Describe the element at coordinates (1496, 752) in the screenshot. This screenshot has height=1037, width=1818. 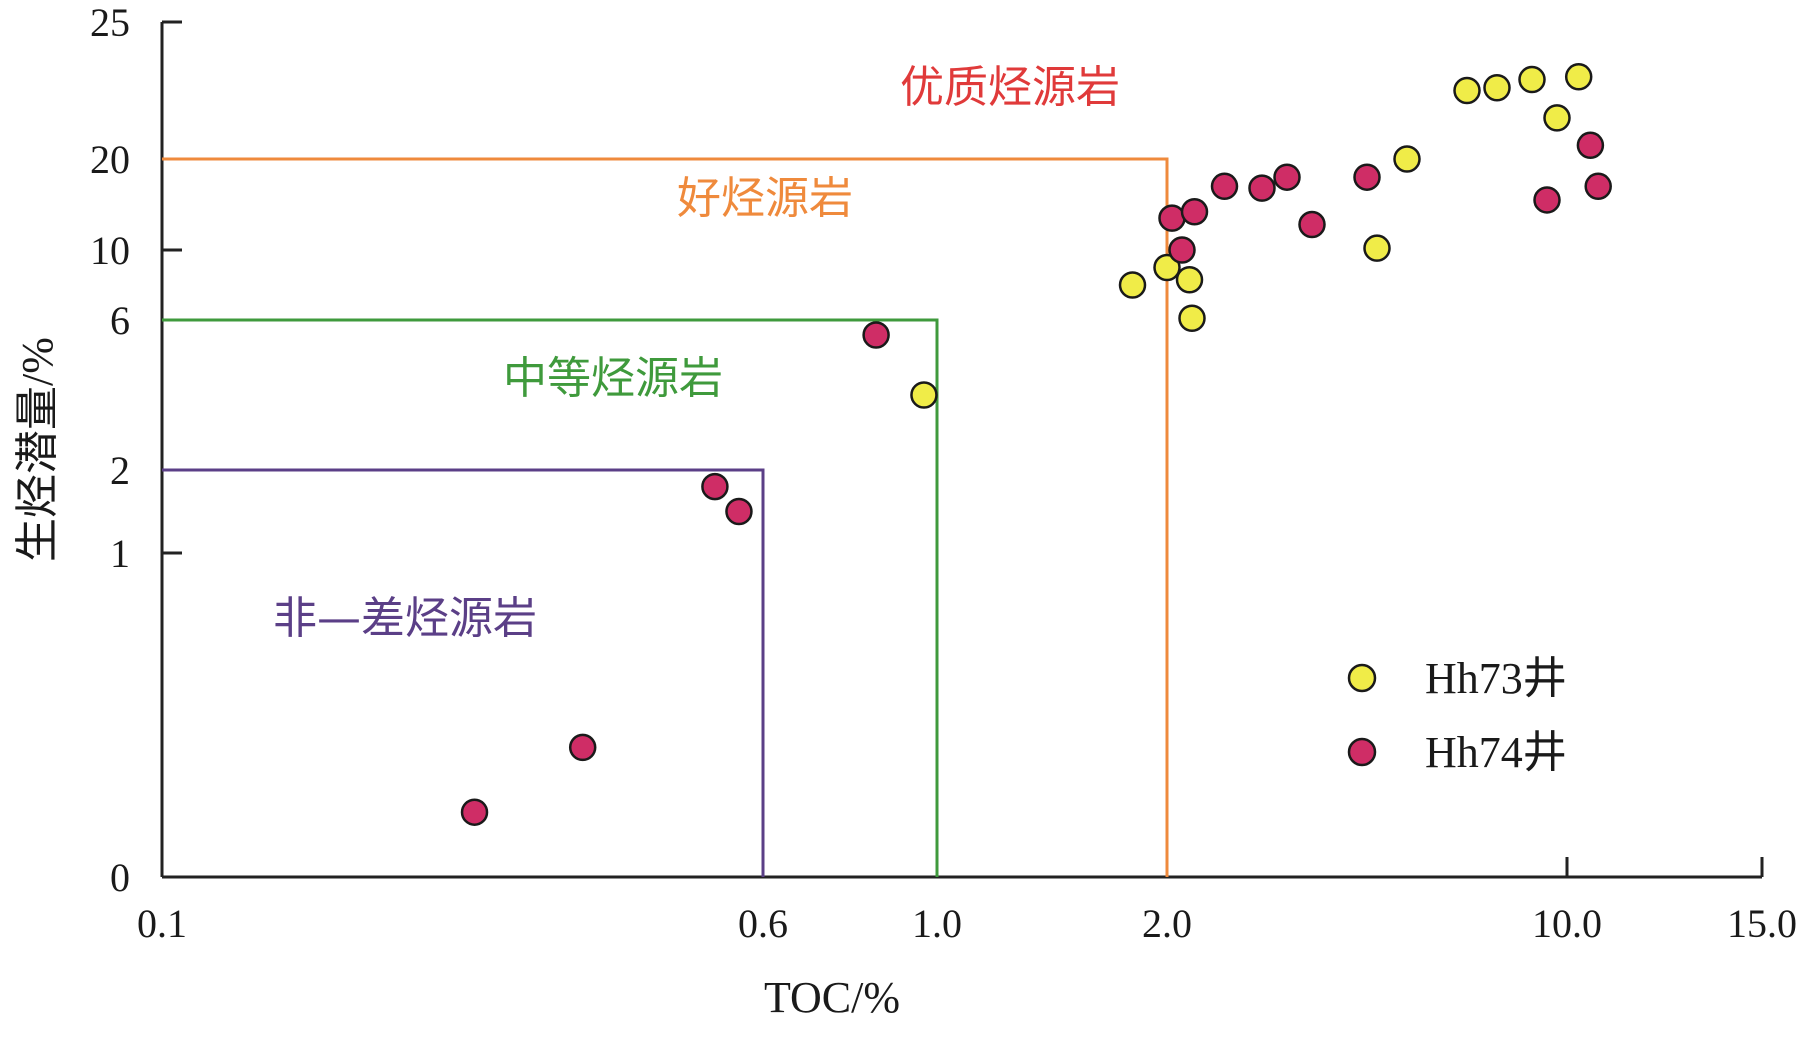
I see `legend-label-1: Hh74井` at that location.